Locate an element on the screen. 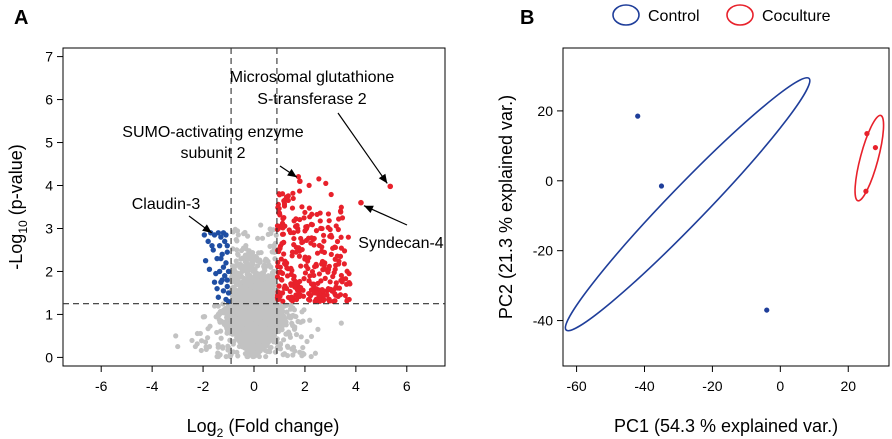 The height and width of the screenshot is (439, 892). x-tick-label: -6 is located at coordinates (101, 386).